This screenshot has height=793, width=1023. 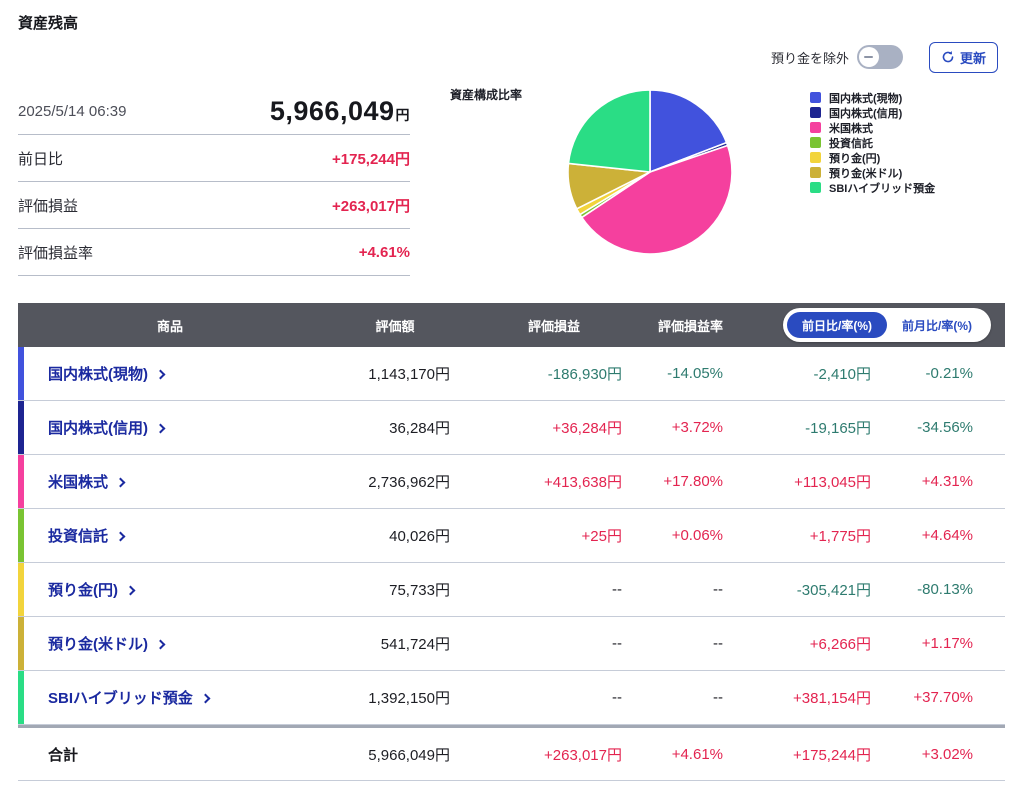 I want to click on toggle-knob, so click(x=868, y=57).